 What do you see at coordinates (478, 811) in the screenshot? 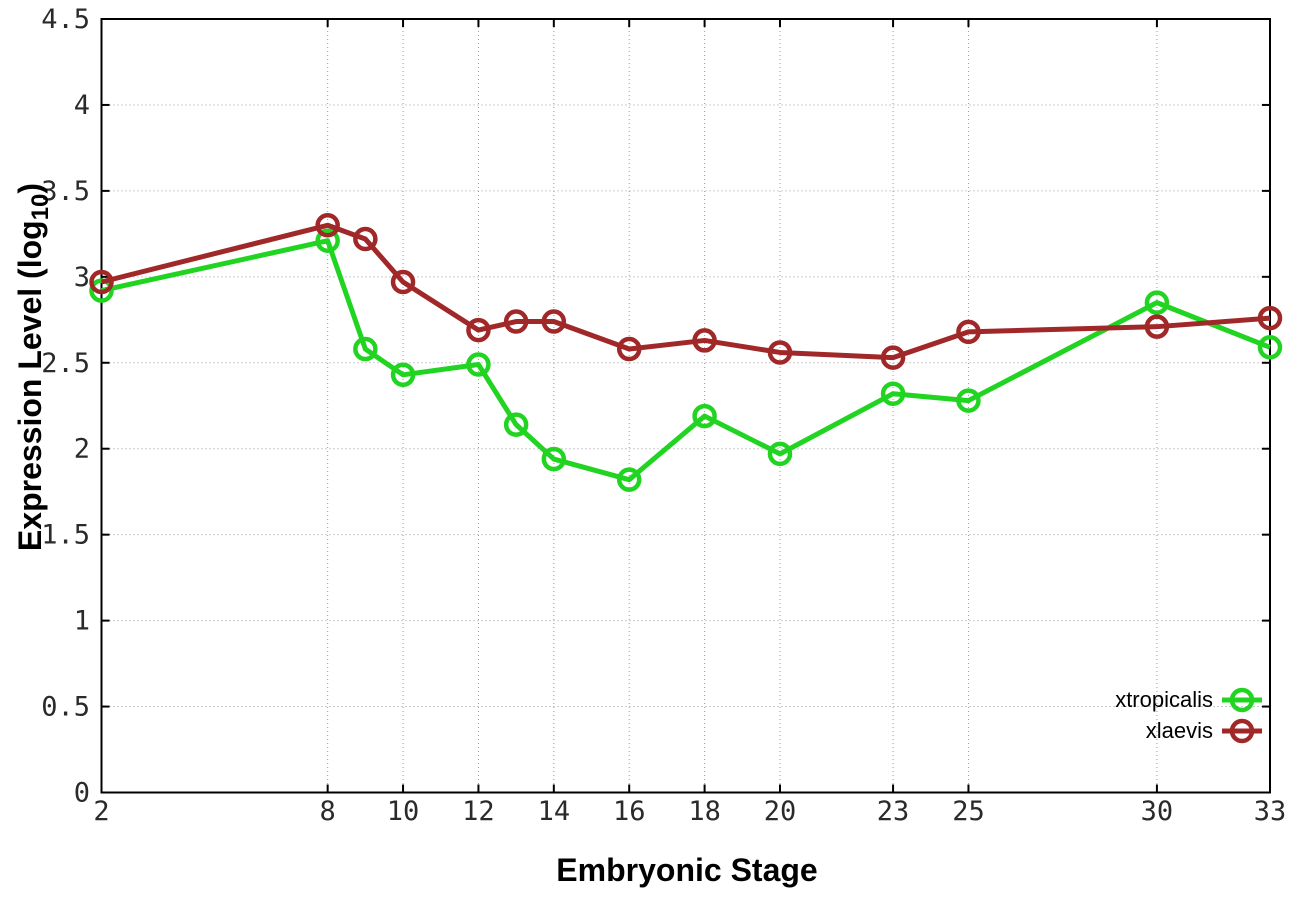
I see `x-tick-label: 12` at bounding box center [478, 811].